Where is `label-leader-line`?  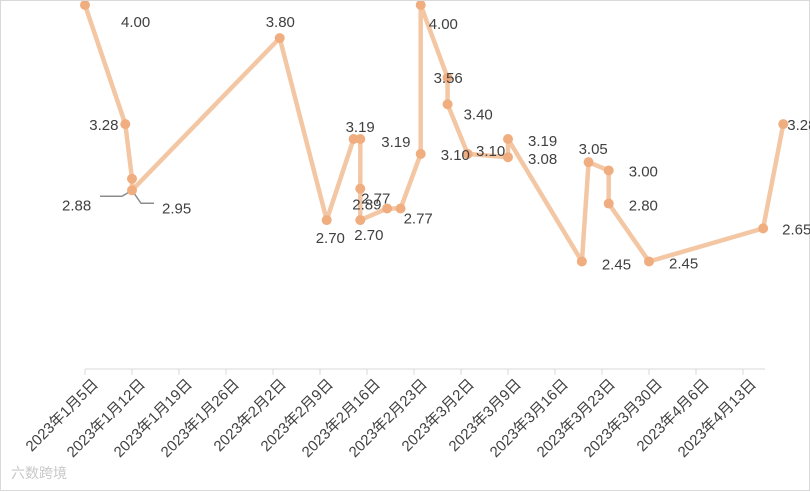 label-leader-line is located at coordinates (142, 197).